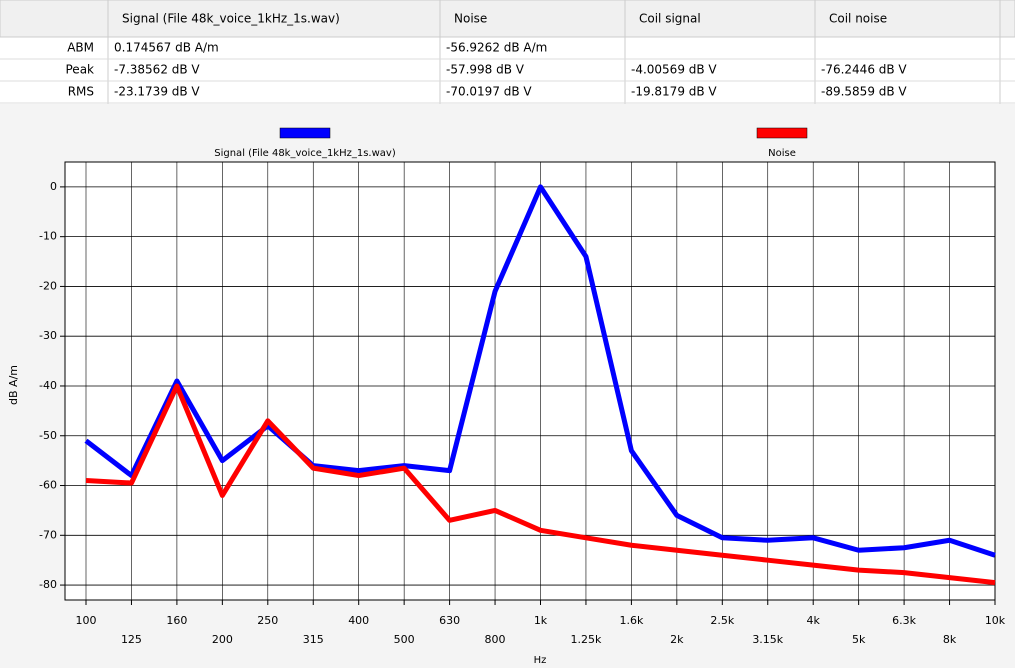 This screenshot has height=668, width=1015. Describe the element at coordinates (80, 48) in the screenshot. I see `row-label: ABM` at that location.